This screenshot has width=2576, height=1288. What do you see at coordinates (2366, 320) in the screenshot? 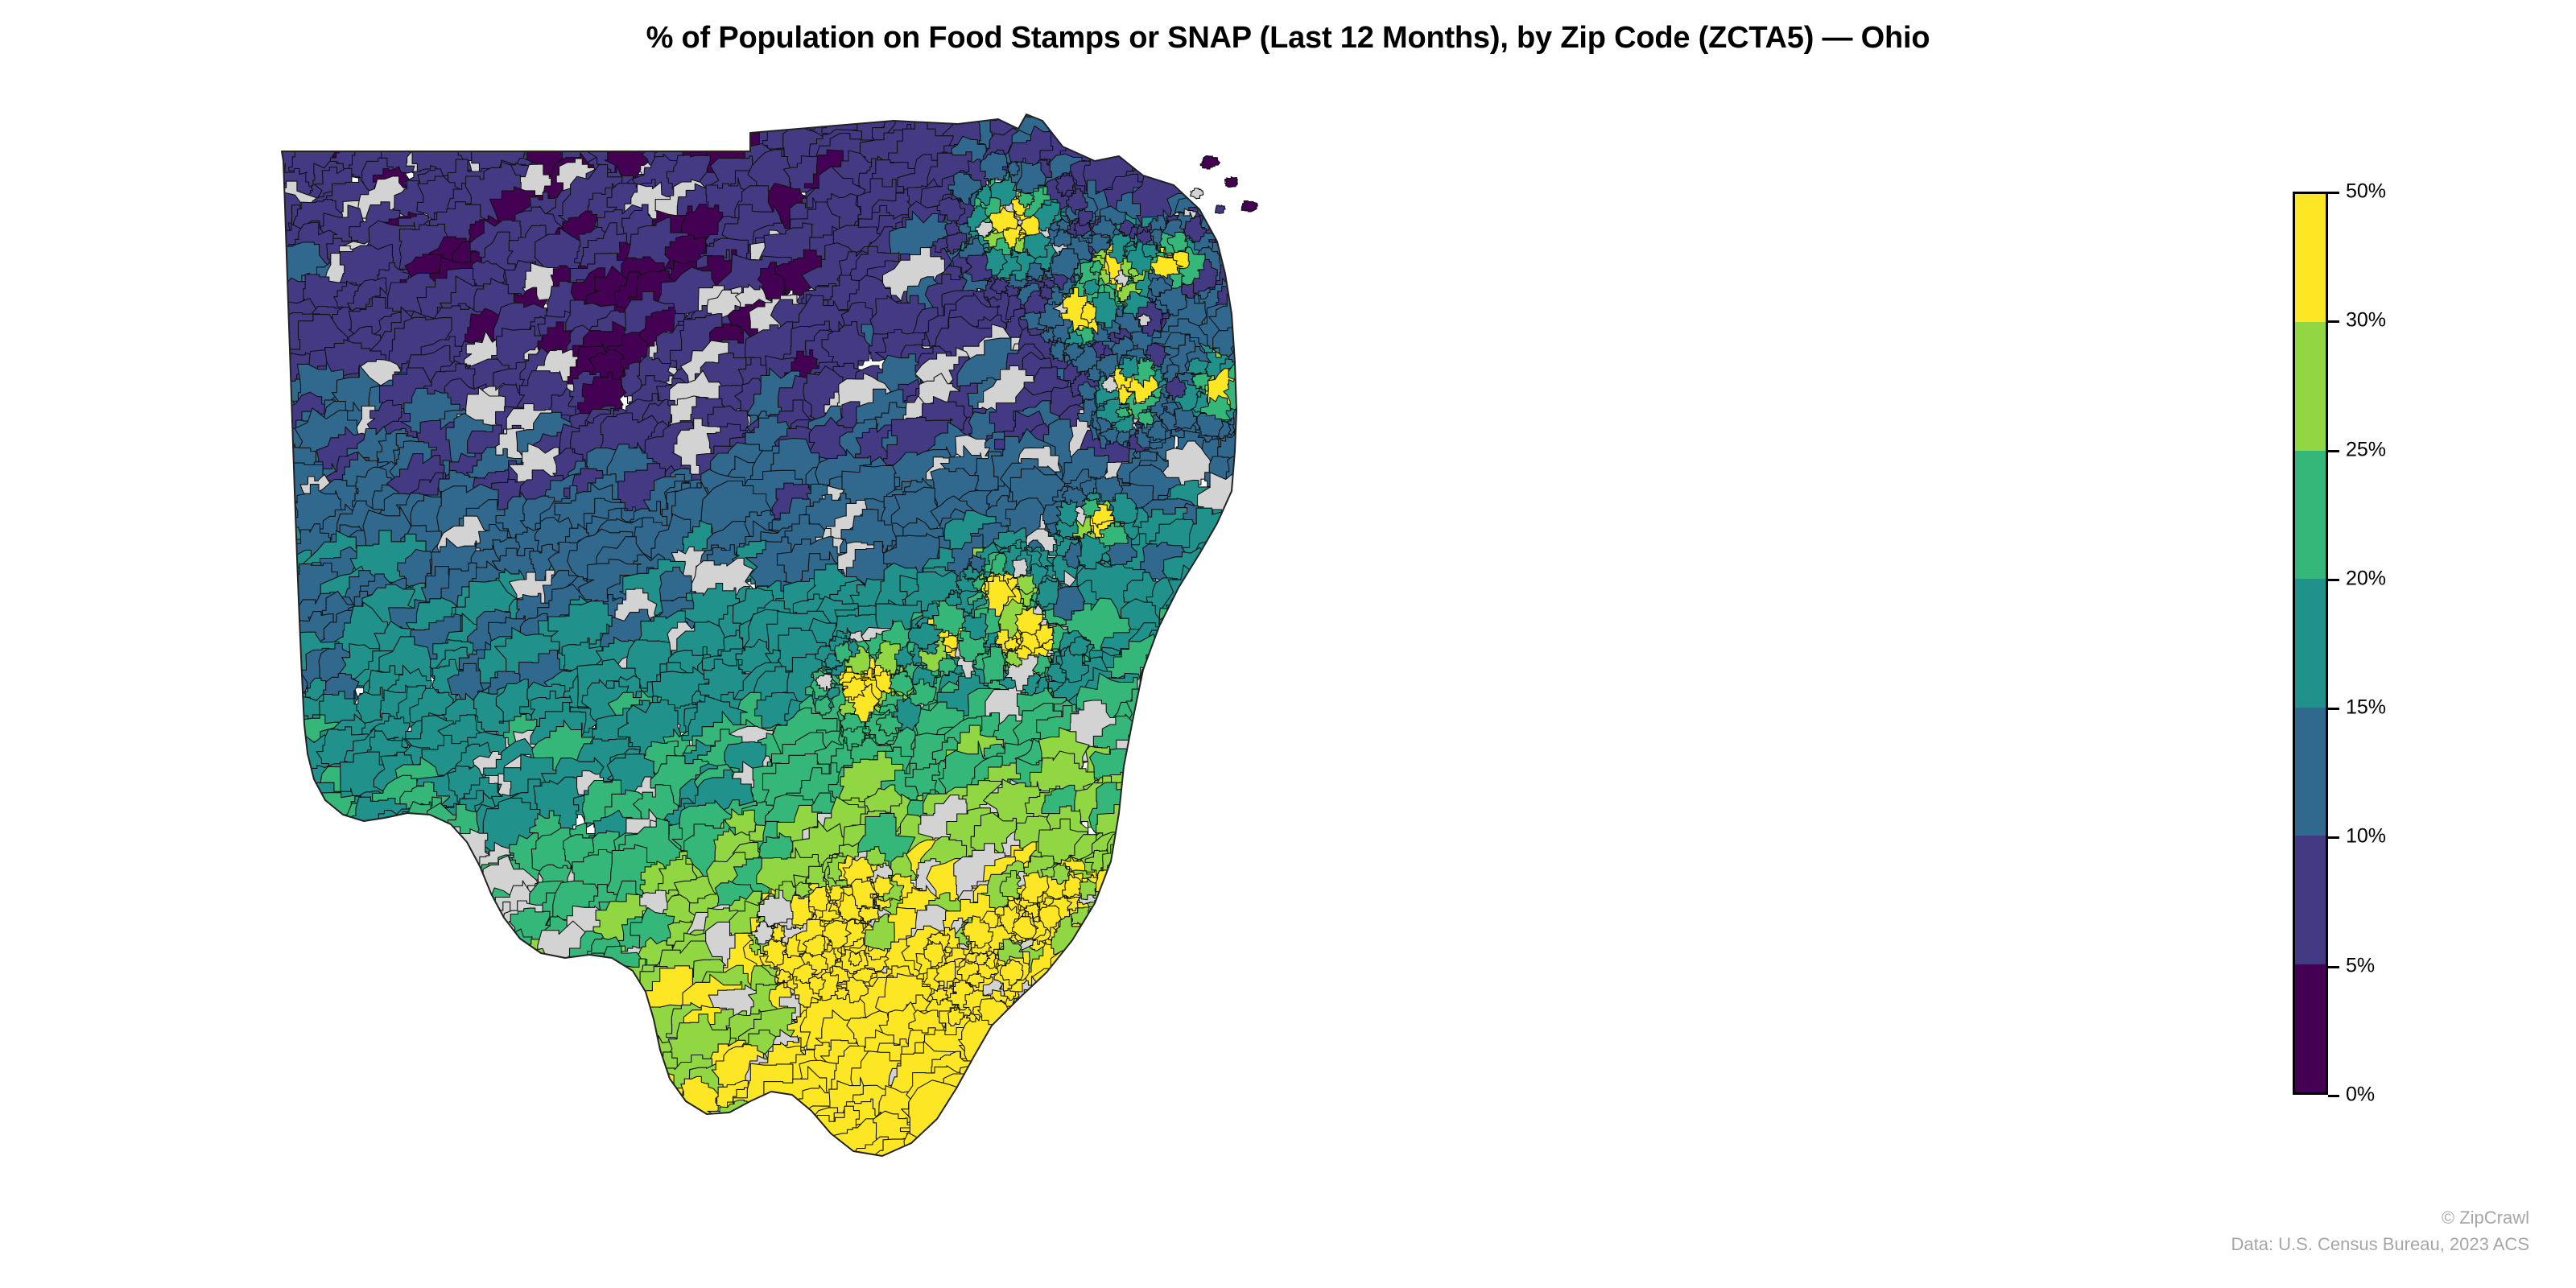
I see `colorbar-label-30: 30%` at bounding box center [2366, 320].